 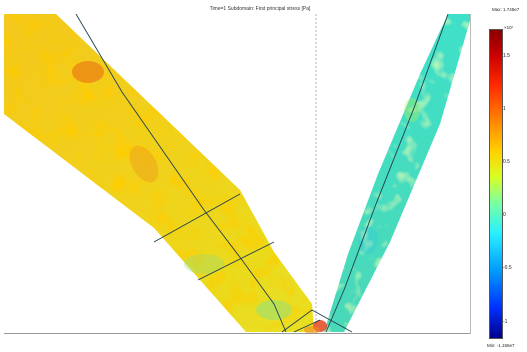 I want to click on plot-bottom-axis, so click(x=237, y=333).